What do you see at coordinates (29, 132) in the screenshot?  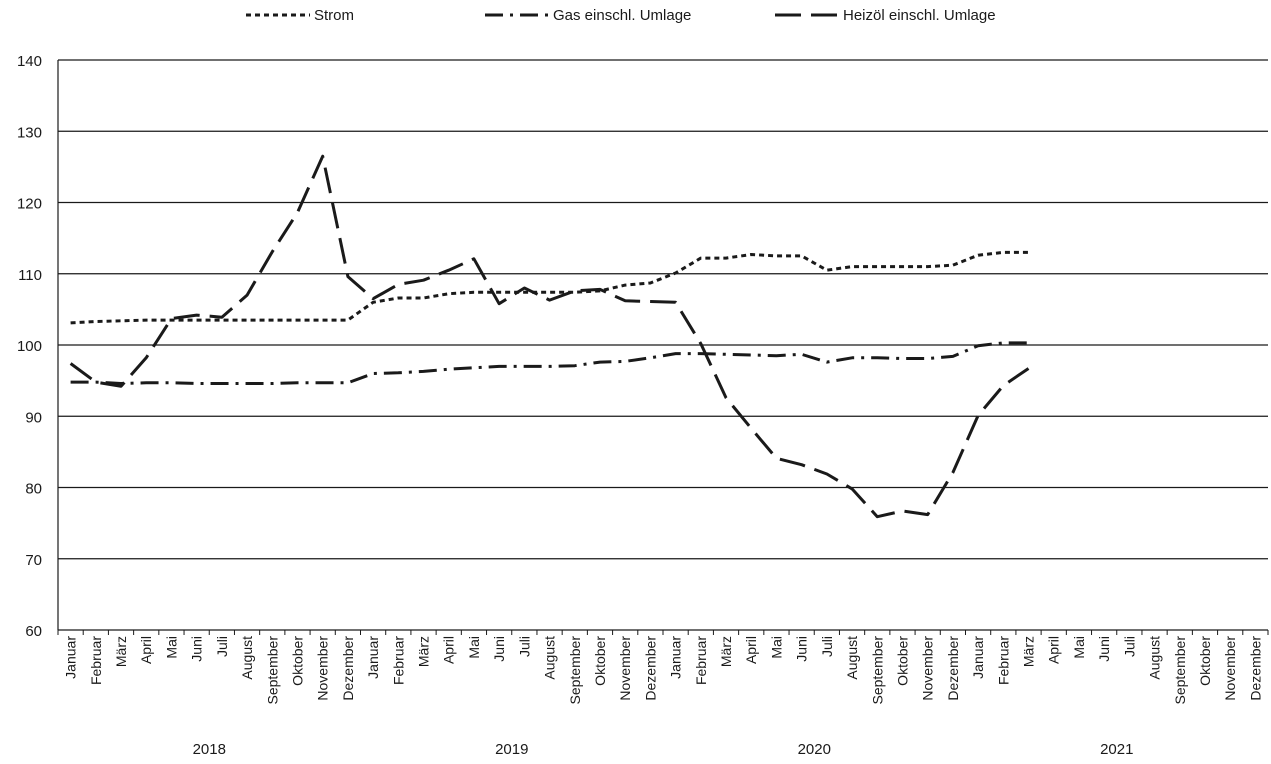 I see `y-tick-label: 130` at bounding box center [29, 132].